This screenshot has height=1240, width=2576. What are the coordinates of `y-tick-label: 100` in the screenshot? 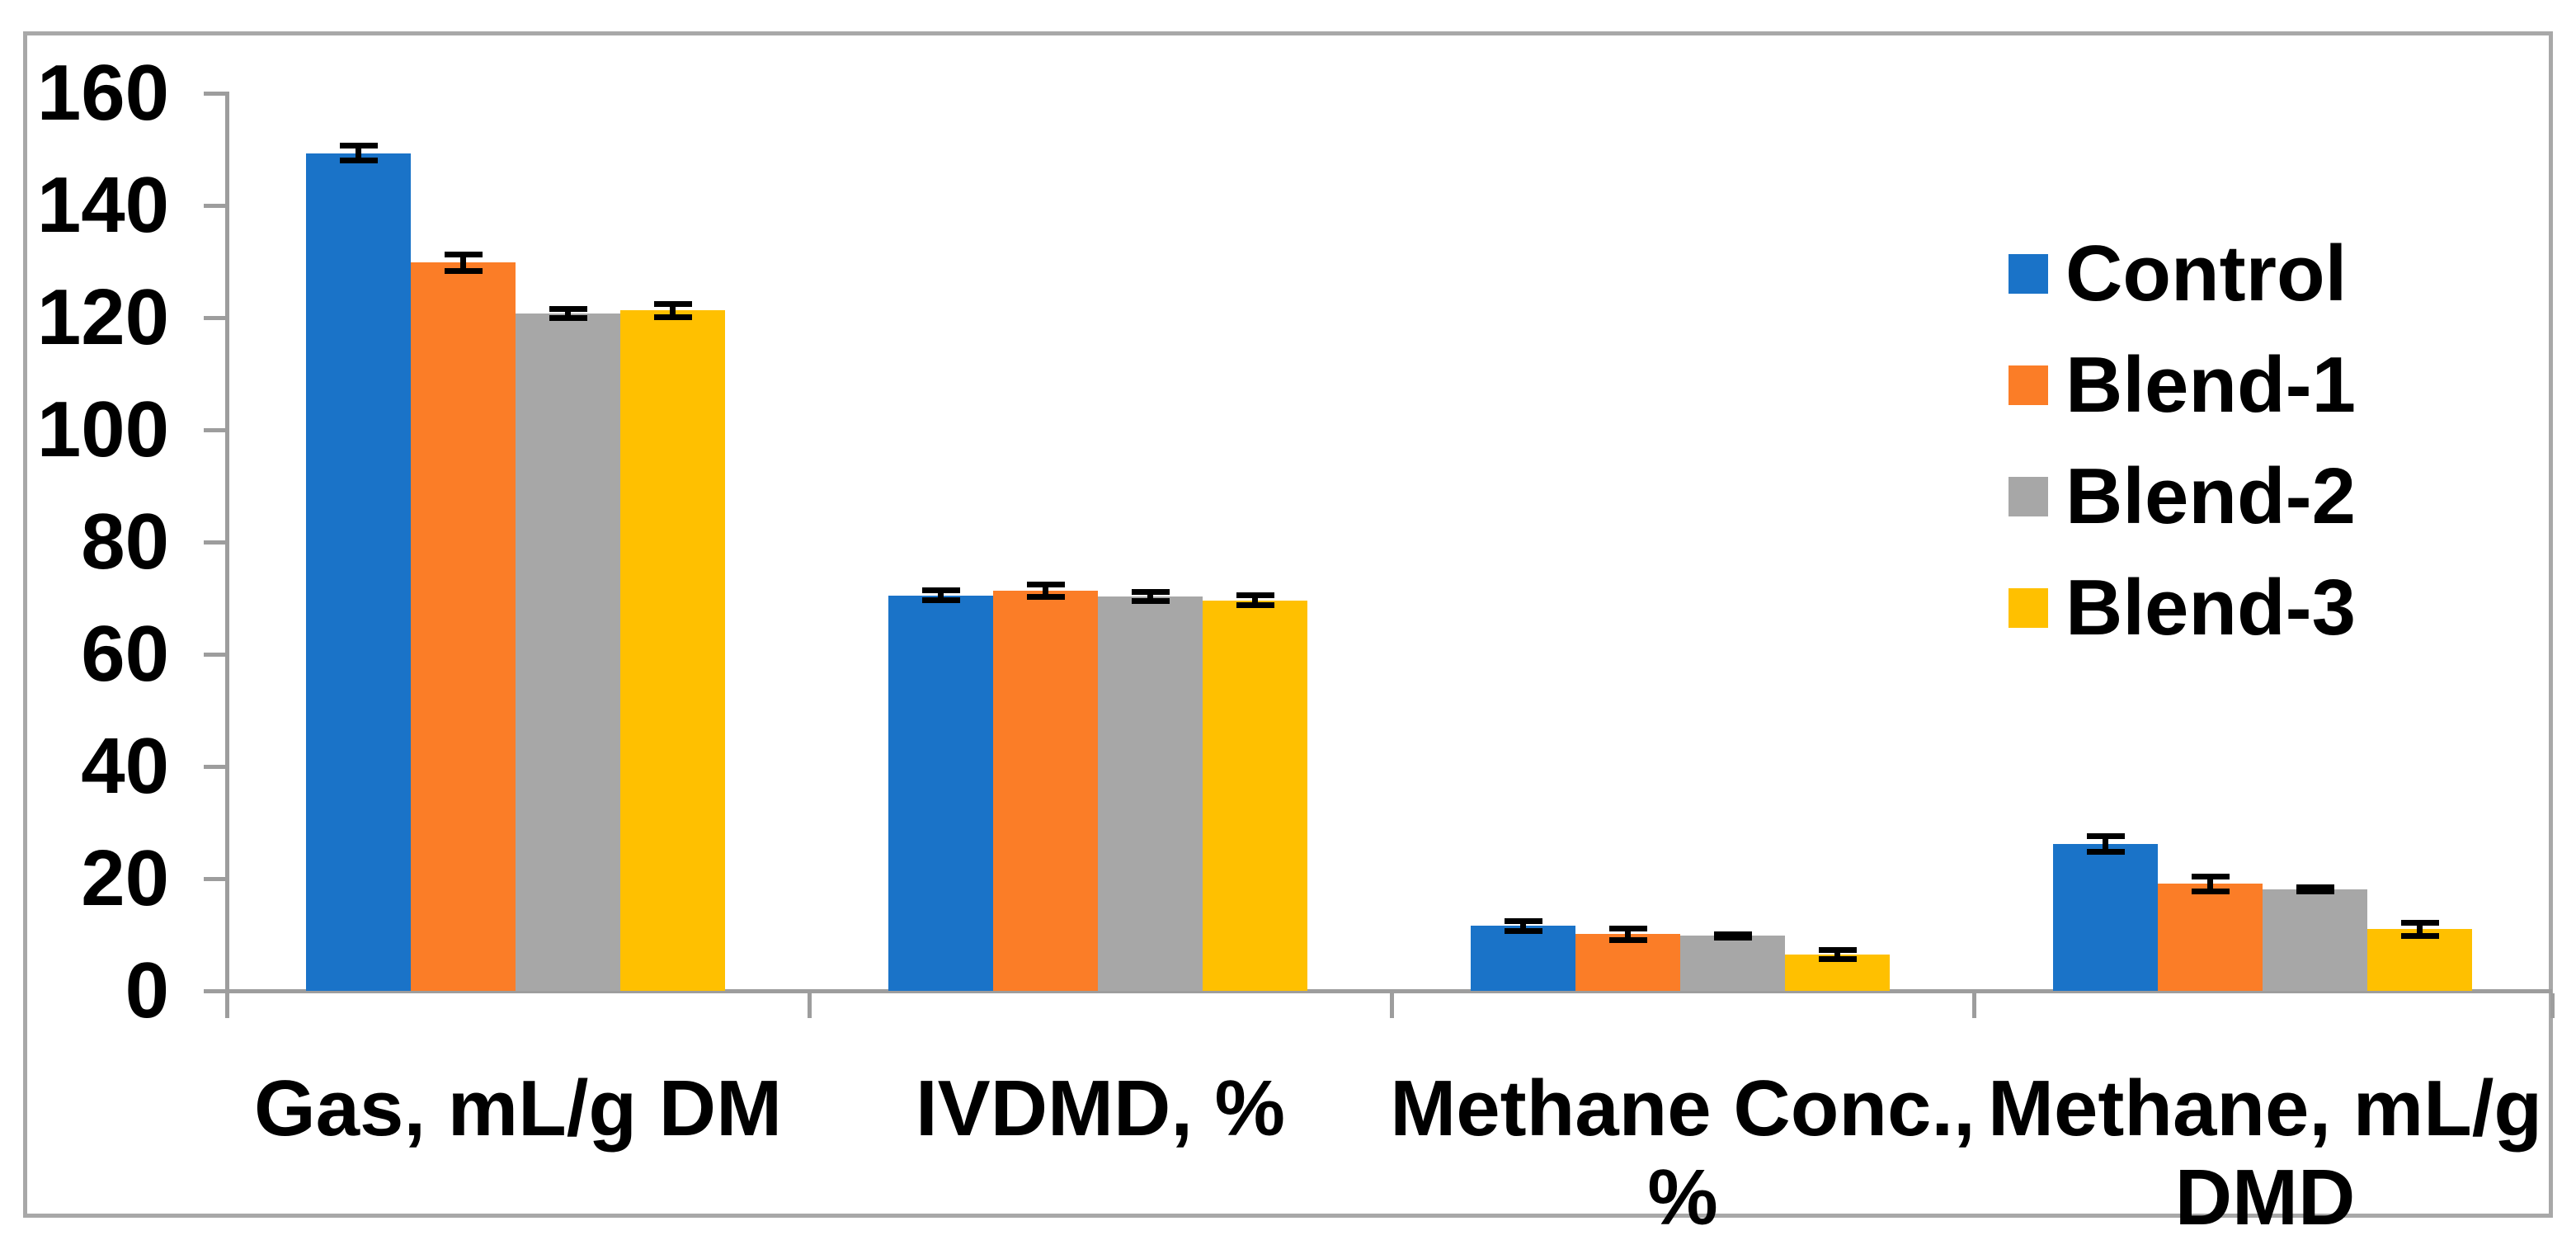 It's located at (102, 429).